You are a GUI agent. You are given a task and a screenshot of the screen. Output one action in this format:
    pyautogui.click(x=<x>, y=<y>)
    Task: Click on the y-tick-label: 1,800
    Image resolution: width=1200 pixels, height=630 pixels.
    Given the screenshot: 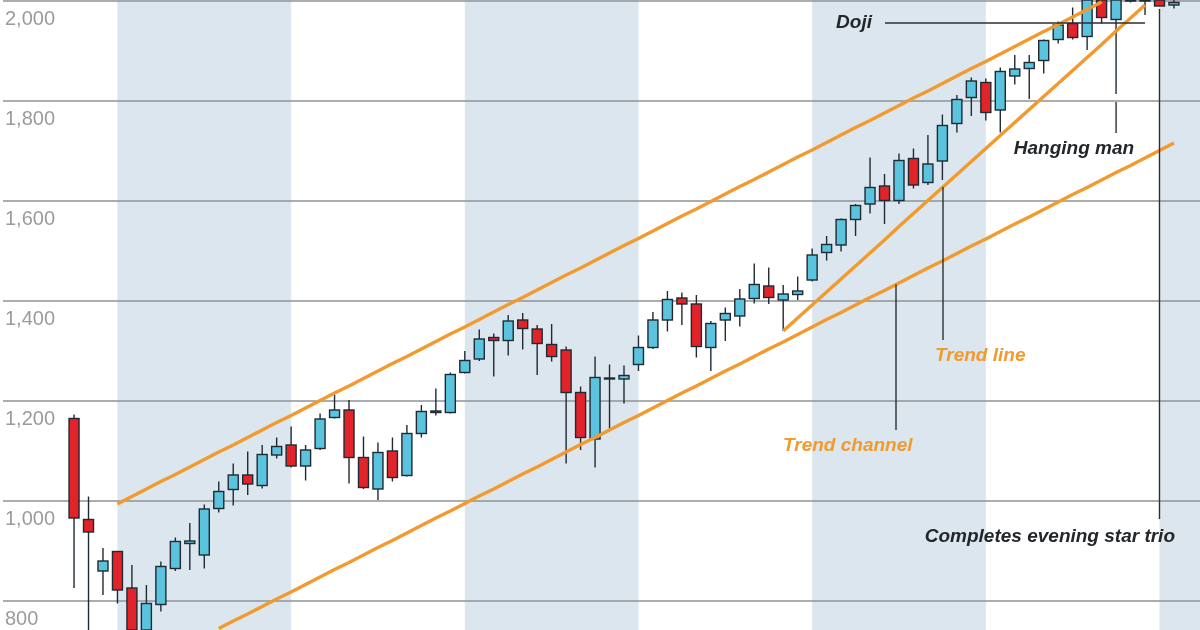 What is the action you would take?
    pyautogui.click(x=30, y=118)
    